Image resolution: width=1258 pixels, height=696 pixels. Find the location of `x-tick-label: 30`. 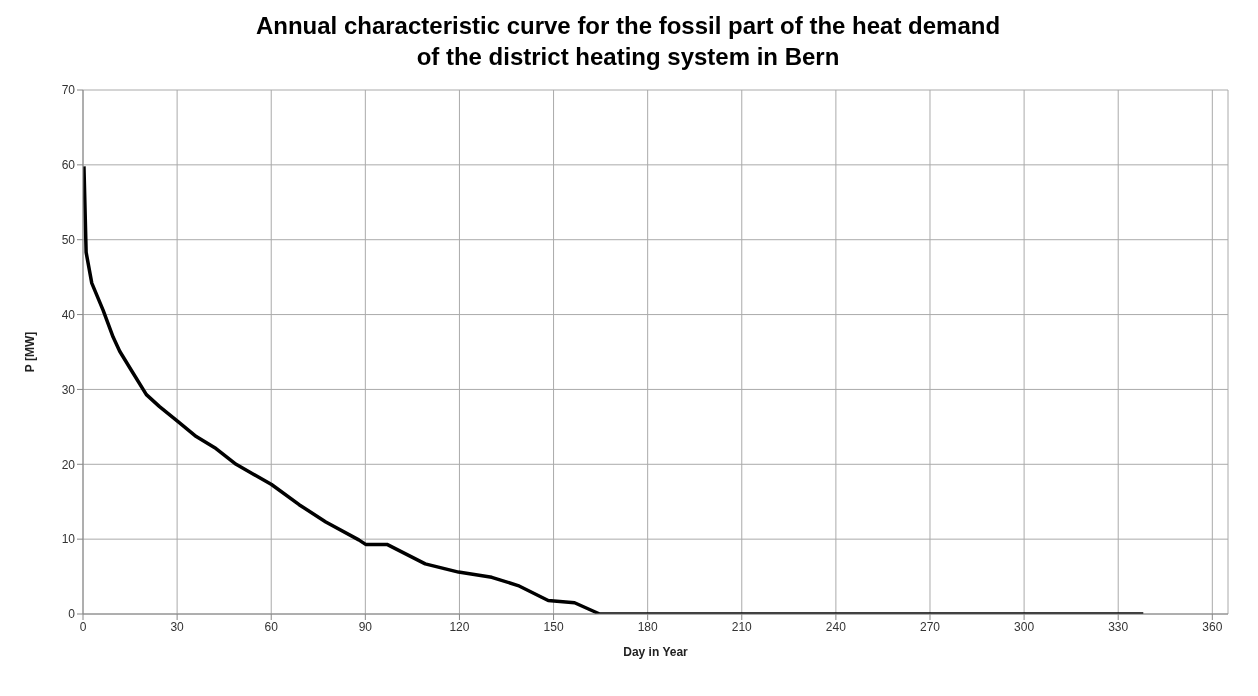

x-tick-label: 30 is located at coordinates (177, 626).